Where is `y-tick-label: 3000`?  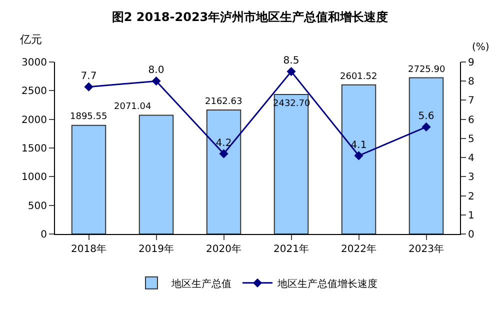 y-tick-label: 3000 is located at coordinates (34, 63).